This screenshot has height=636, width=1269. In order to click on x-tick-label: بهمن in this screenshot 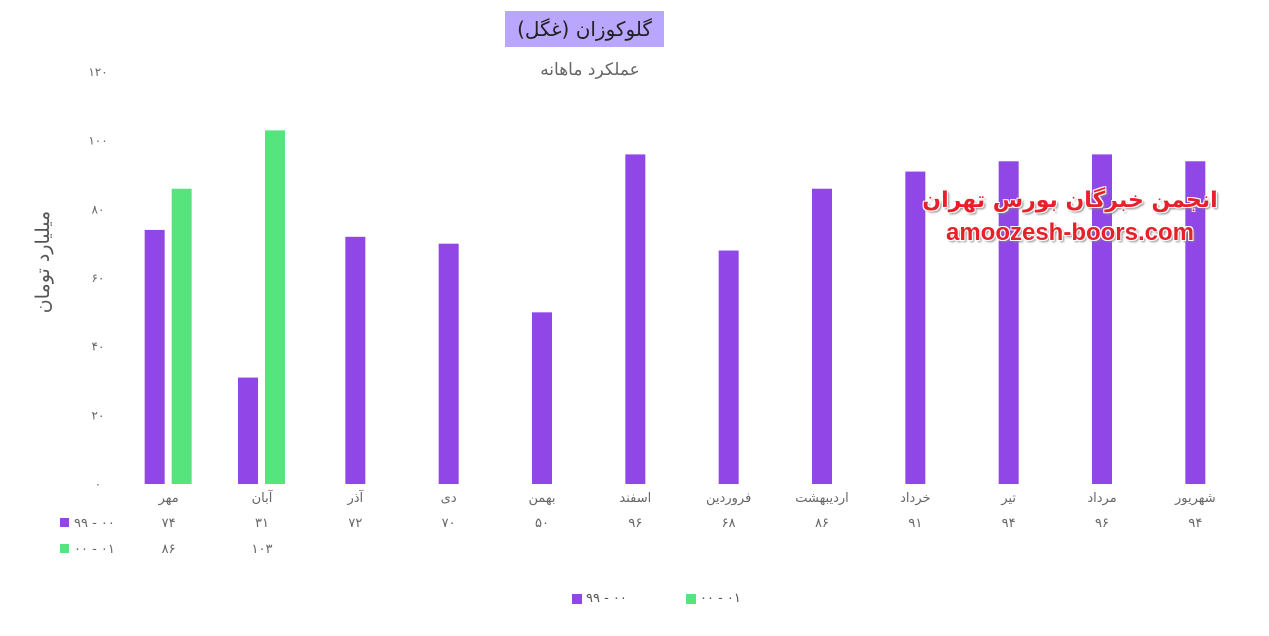, I will do `click(541, 498)`.